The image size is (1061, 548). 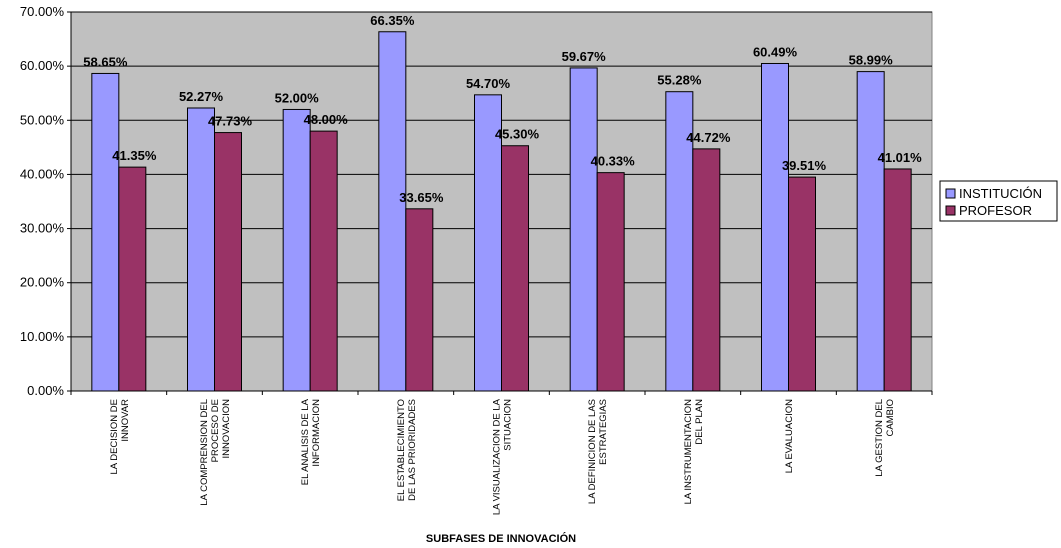 What do you see at coordinates (995, 210) in the screenshot?
I see `legend-label: PROFESOR` at bounding box center [995, 210].